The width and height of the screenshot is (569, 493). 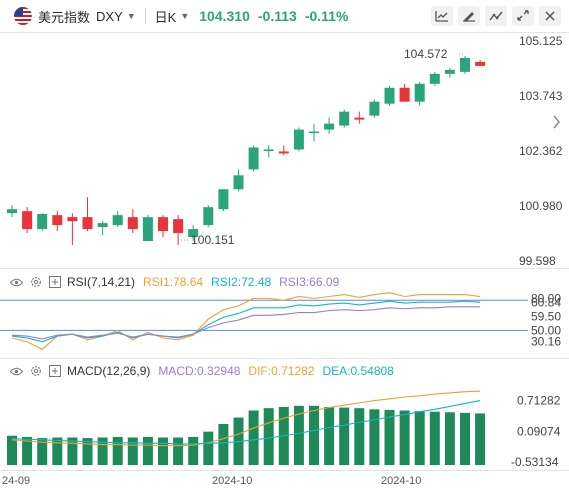 What do you see at coordinates (541, 96) in the screenshot?
I see `y-tick-label: 103.743` at bounding box center [541, 96].